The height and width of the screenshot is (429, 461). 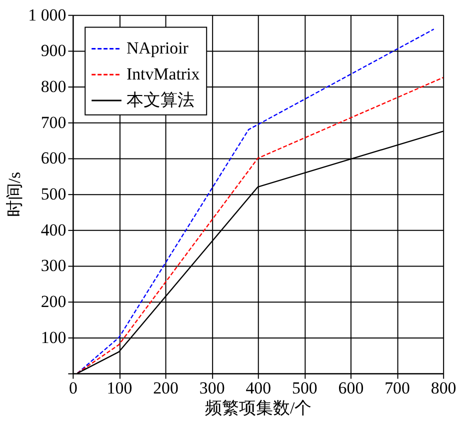 What do you see at coordinates (259, 388) in the screenshot?
I see `x-tick-label: 400` at bounding box center [259, 388].